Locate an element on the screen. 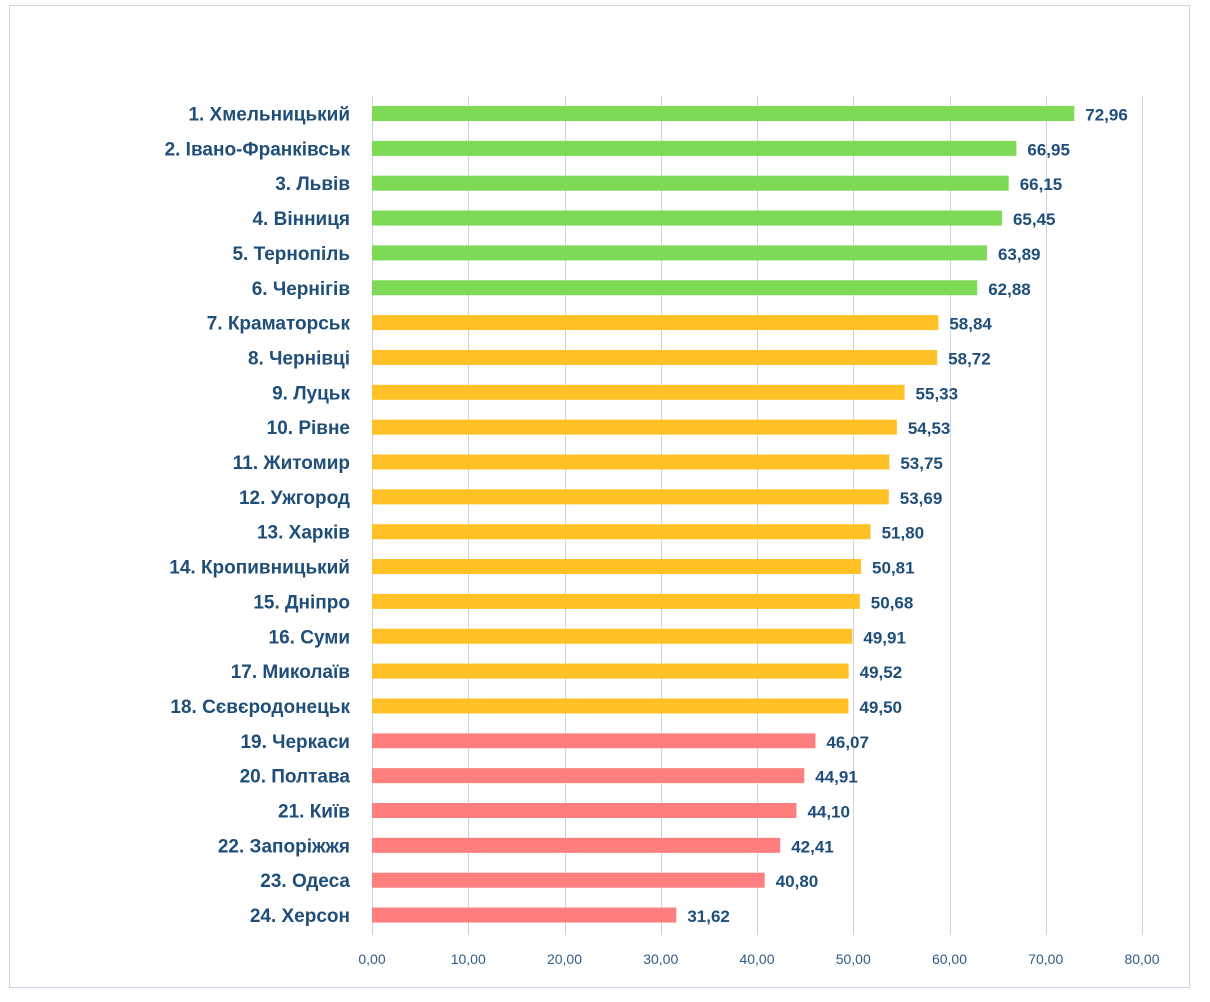 Image resolution: width=1210 pixels, height=1002 pixels. value-label-22: 42,41 is located at coordinates (812, 846).